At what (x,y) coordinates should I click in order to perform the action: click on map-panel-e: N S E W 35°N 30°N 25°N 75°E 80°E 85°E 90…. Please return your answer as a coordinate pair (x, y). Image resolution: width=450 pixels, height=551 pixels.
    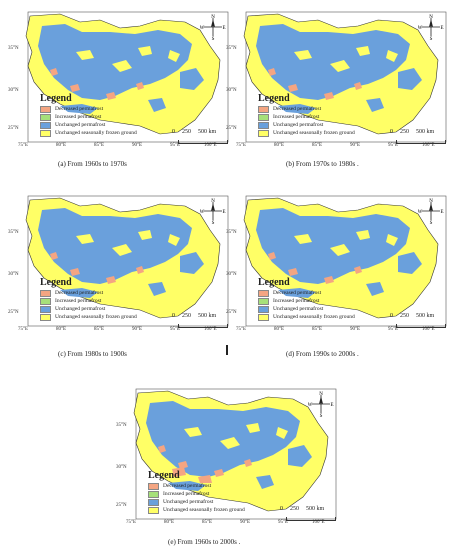
    Looking at the image, I should click on (228, 455).